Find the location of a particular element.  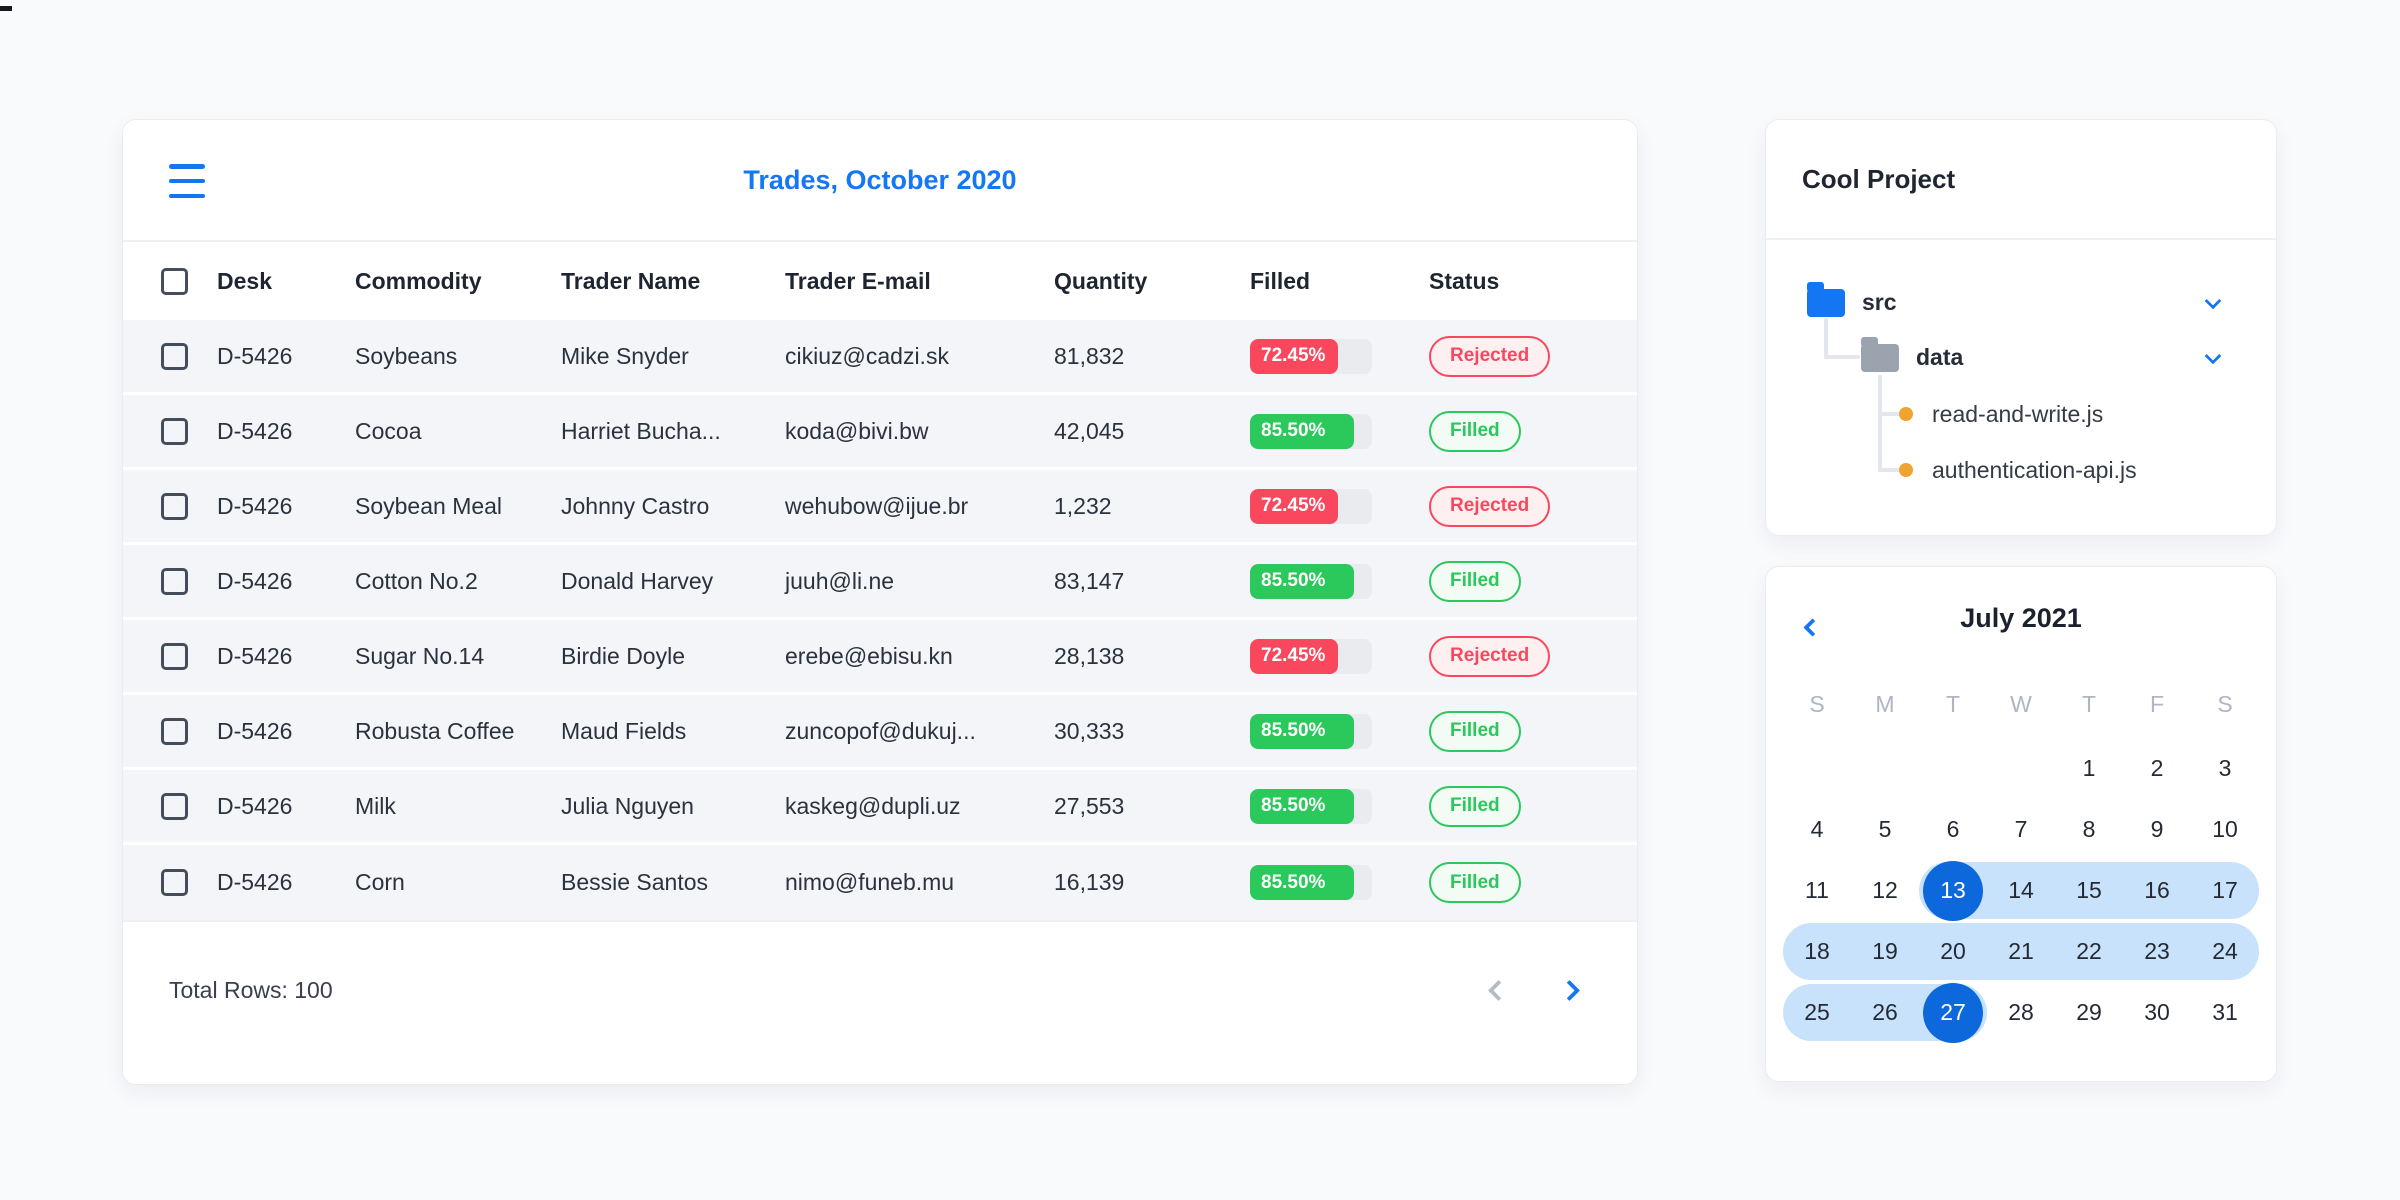

day-number: 21 is located at coordinates (2021, 951).